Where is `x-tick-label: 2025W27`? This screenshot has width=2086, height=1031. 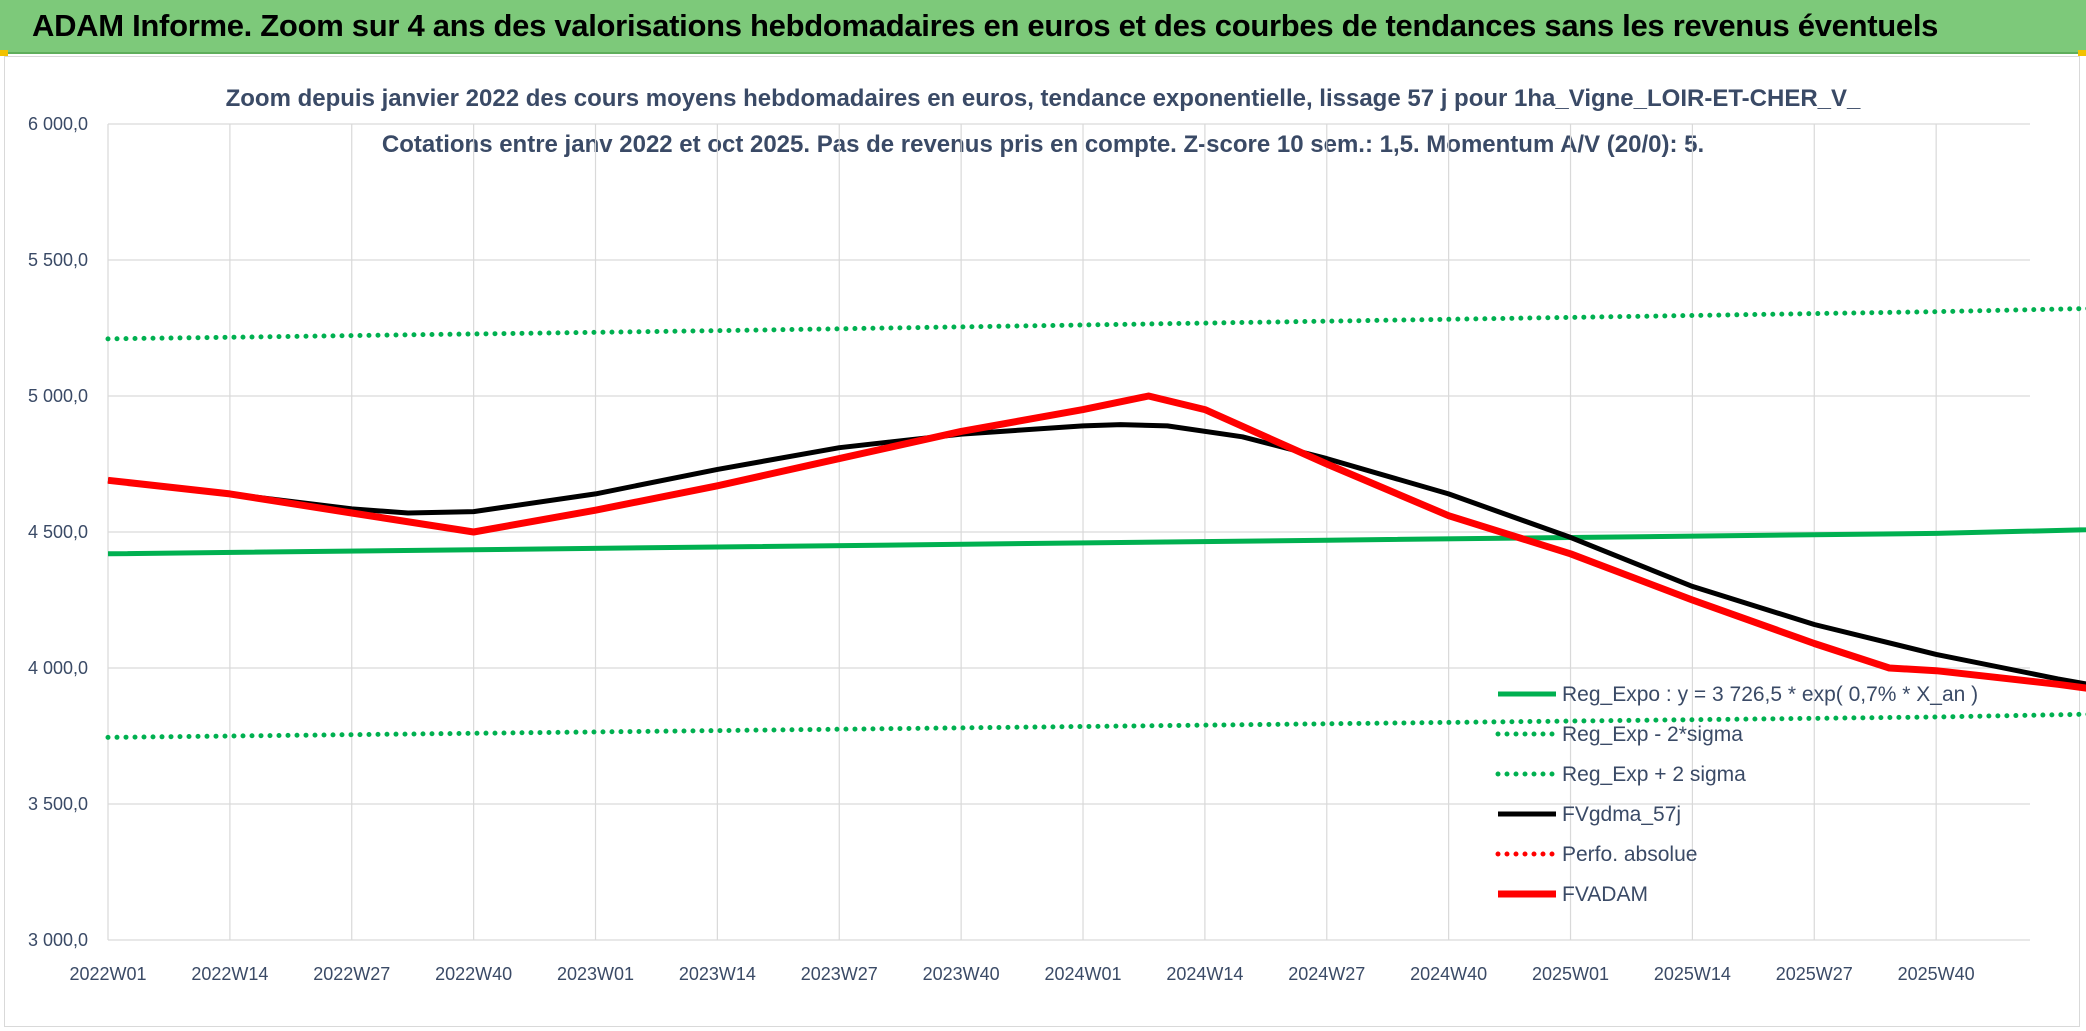 x-tick-label: 2025W27 is located at coordinates (1814, 974).